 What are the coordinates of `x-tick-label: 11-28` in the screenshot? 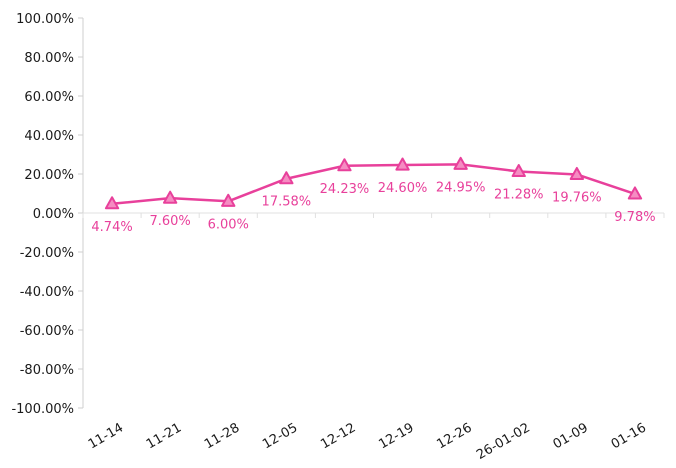 It's located at (222, 436).